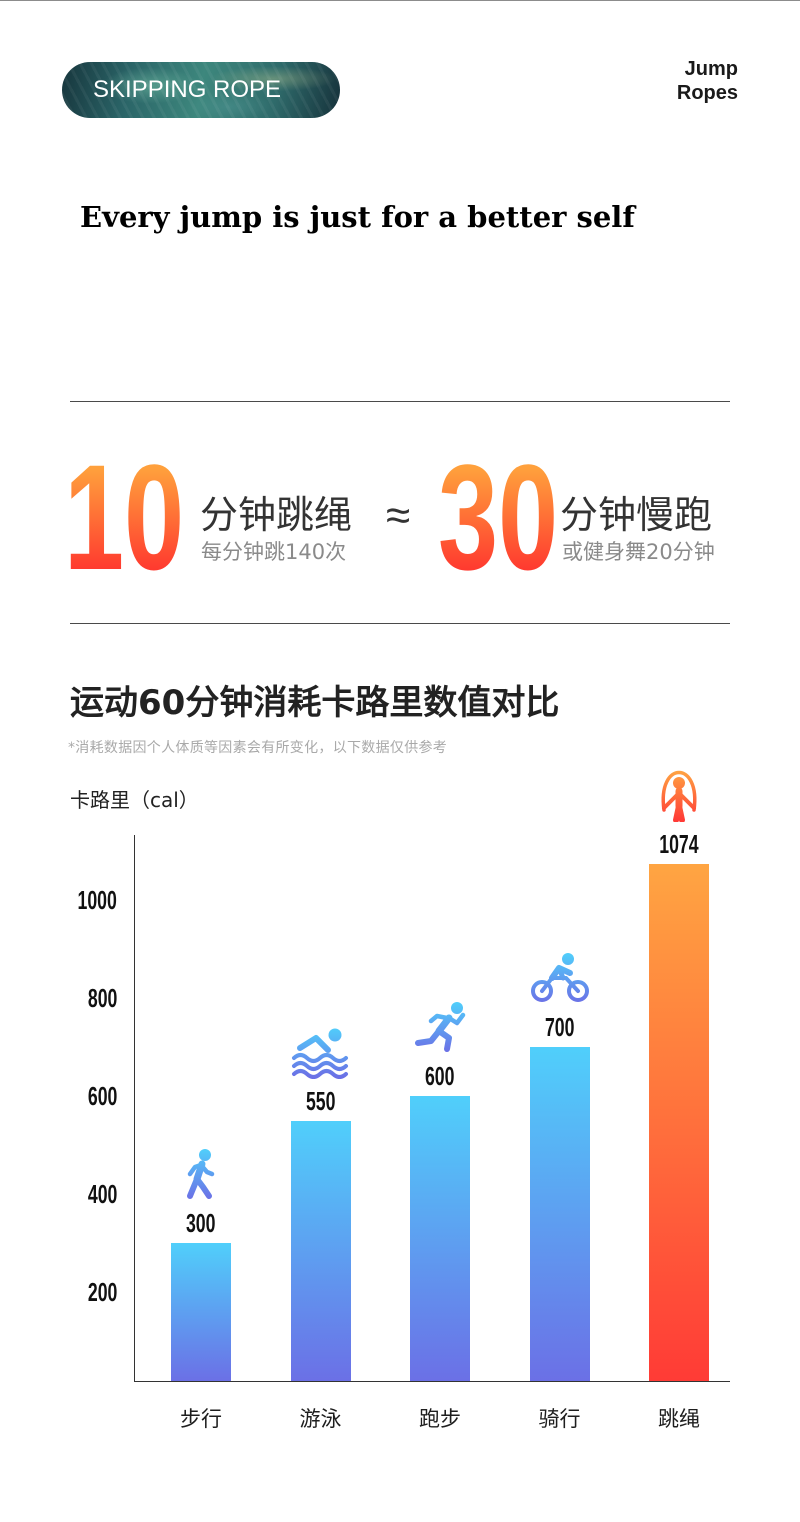 This screenshot has width=800, height=1522. I want to click on value-text: 300, so click(201, 1223).